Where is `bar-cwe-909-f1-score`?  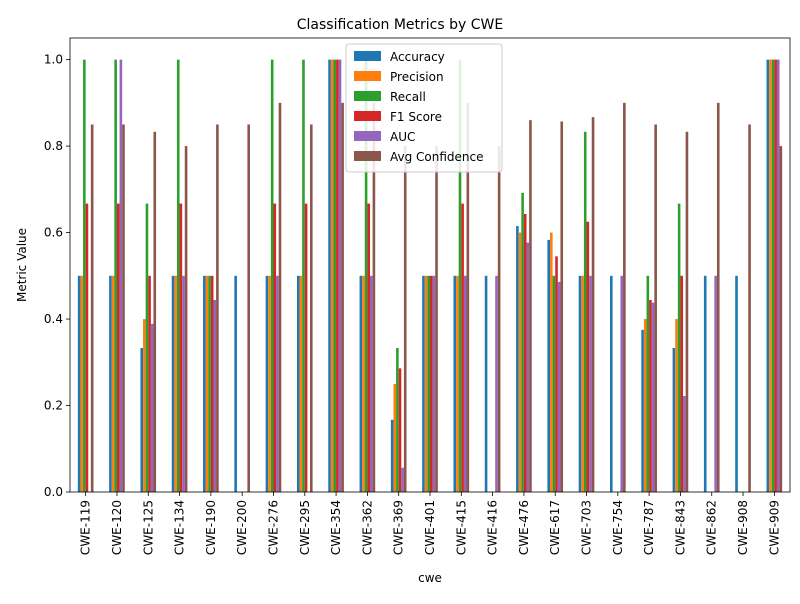 bar-cwe-909-f1-score is located at coordinates (775, 275).